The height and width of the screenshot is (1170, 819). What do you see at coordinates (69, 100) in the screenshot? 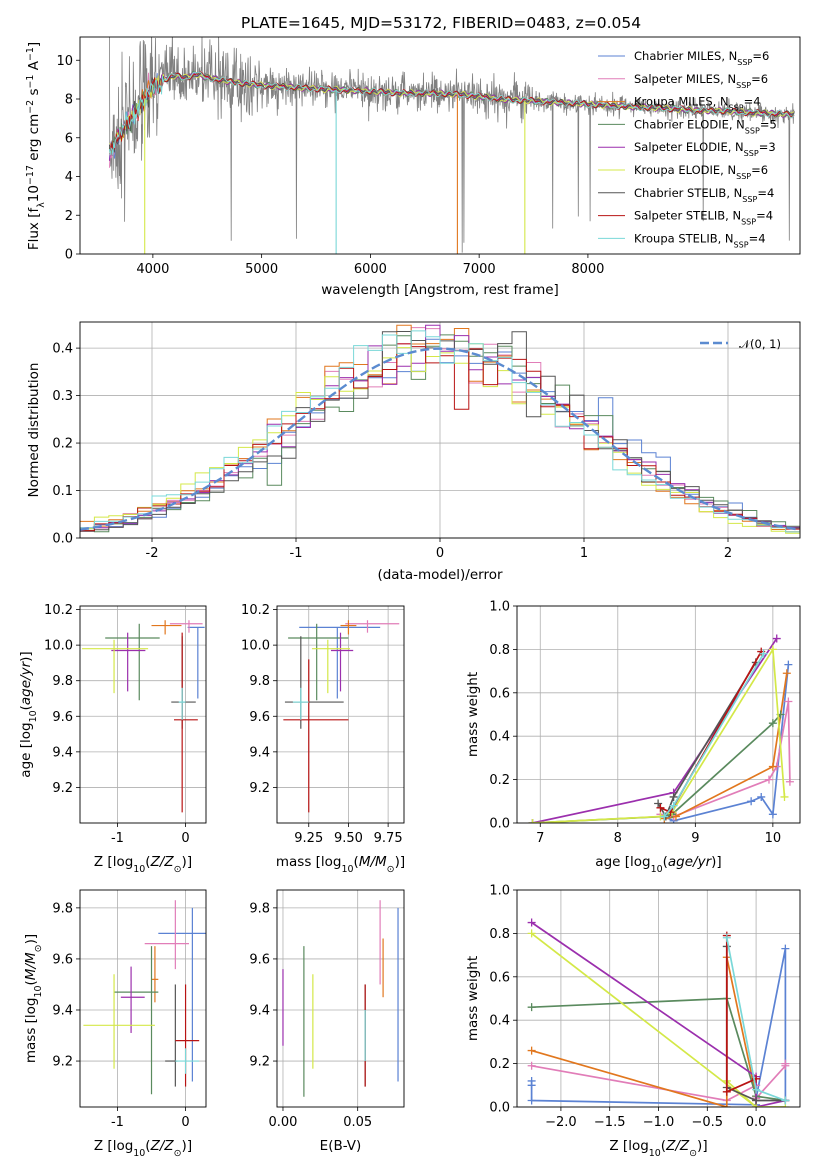
I see `y-tick-label: 8` at bounding box center [69, 100].